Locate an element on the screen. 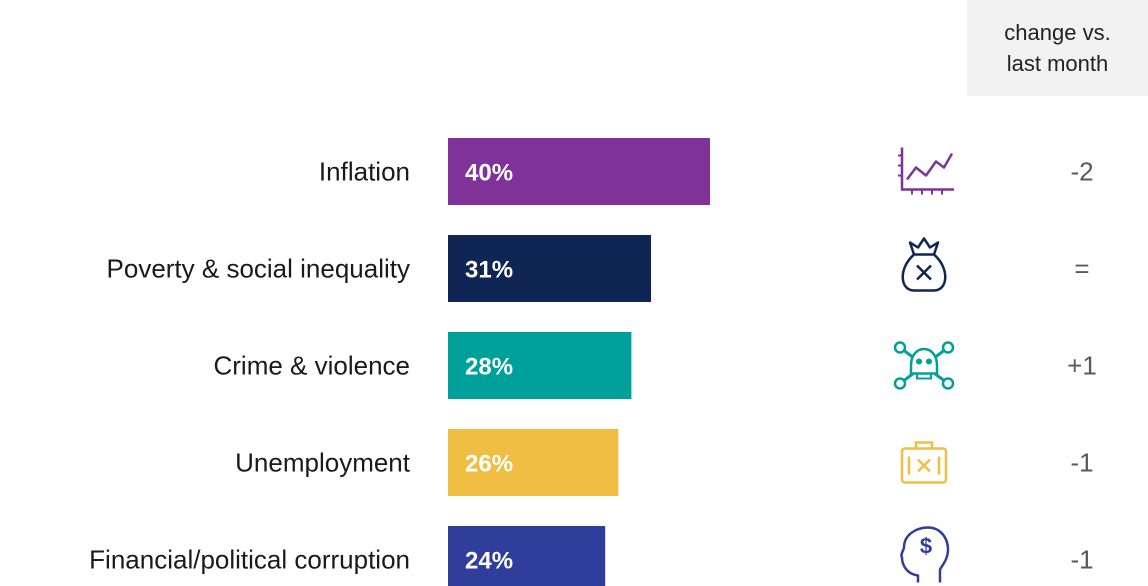 The image size is (1148, 586). category-label: Inflation is located at coordinates (364, 172).